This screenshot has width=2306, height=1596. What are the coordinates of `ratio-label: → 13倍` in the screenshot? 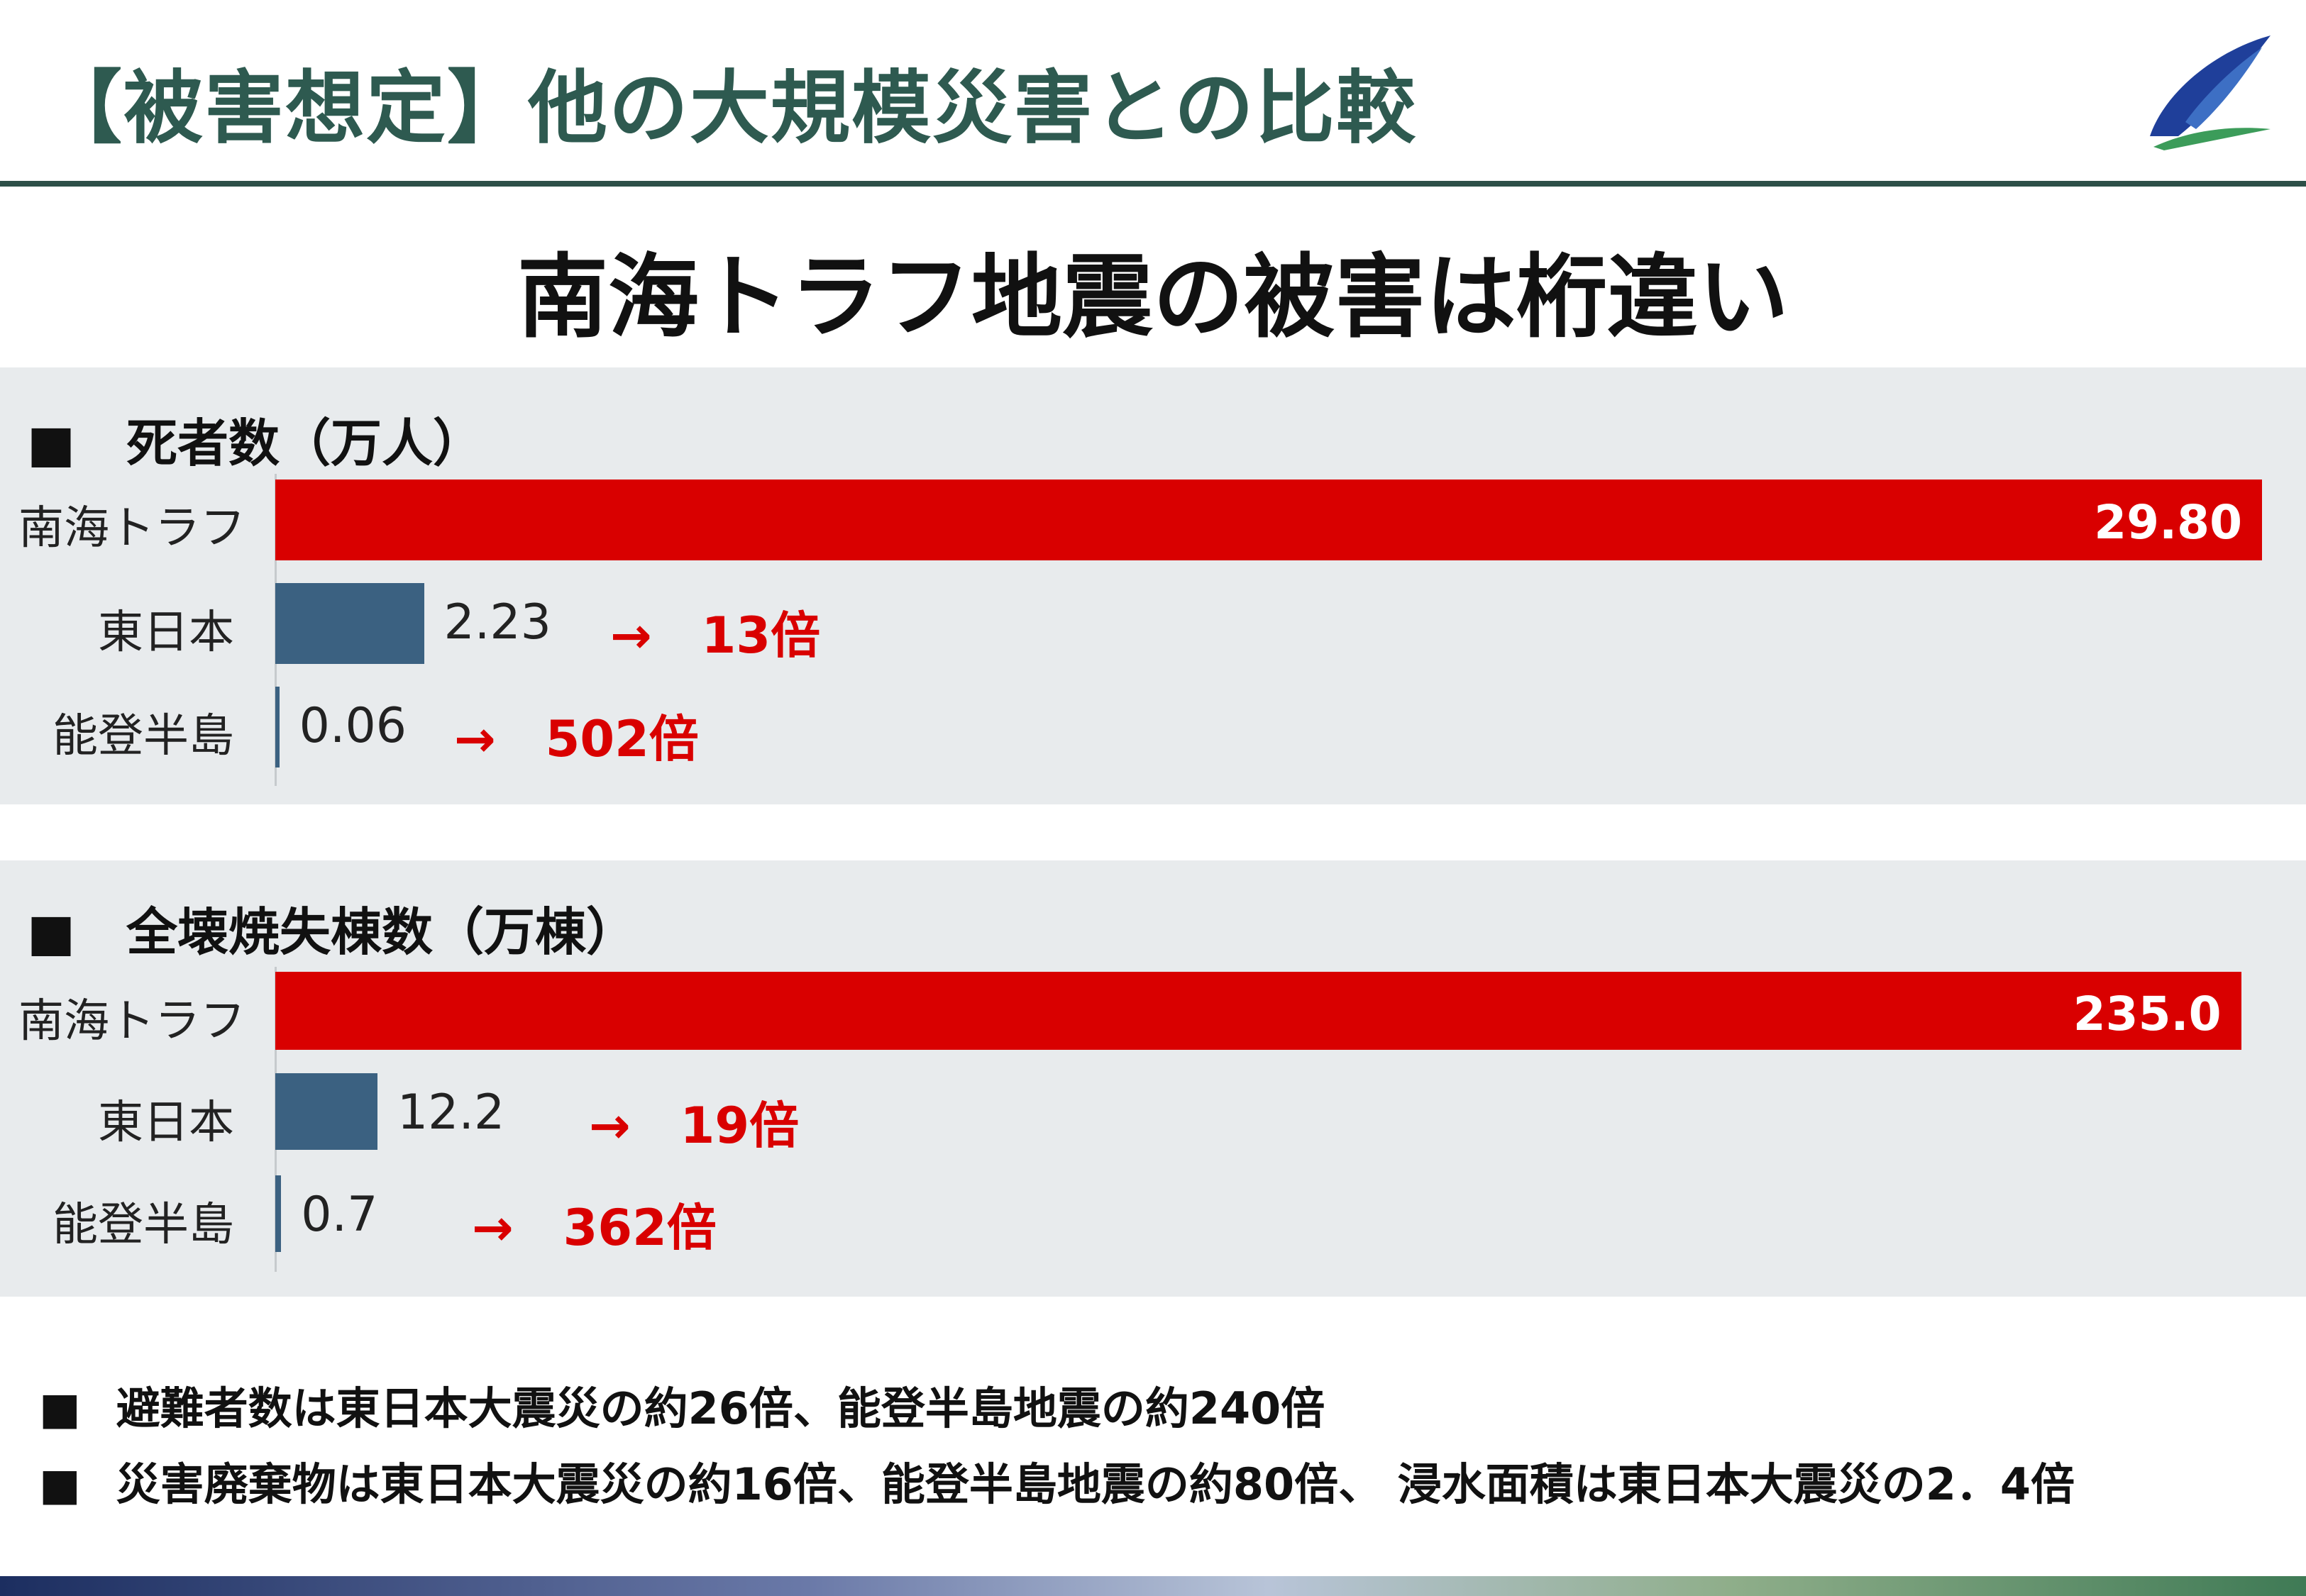 It's located at (715, 636).